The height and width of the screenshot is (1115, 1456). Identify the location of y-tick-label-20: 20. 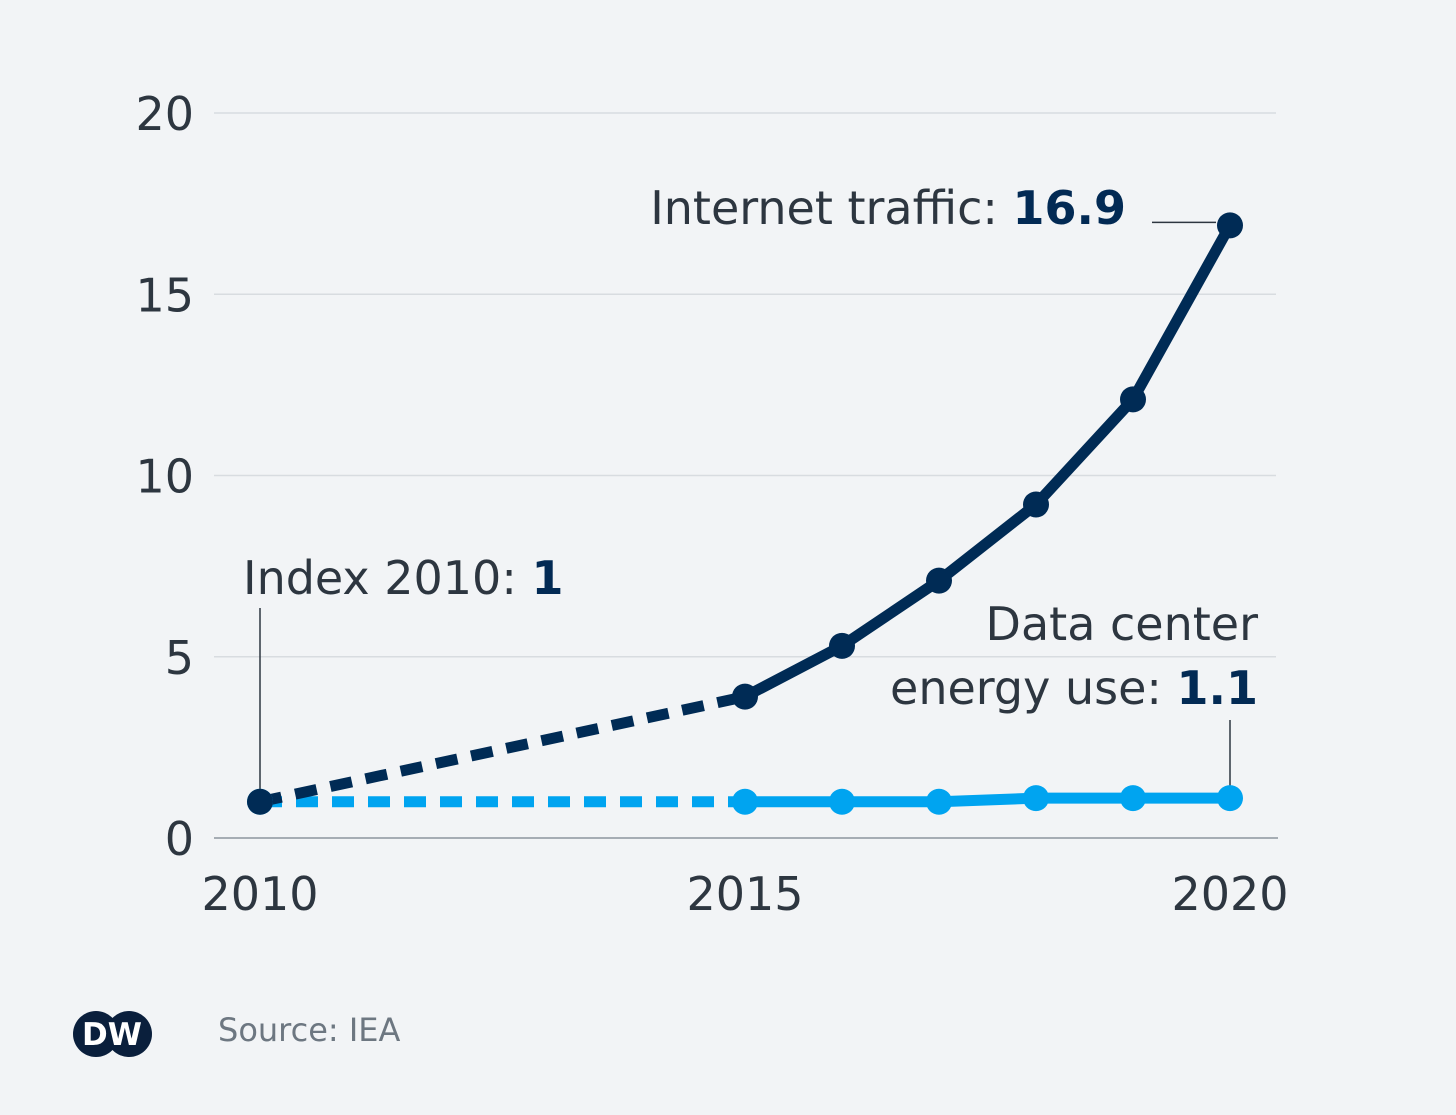
(164, 114).